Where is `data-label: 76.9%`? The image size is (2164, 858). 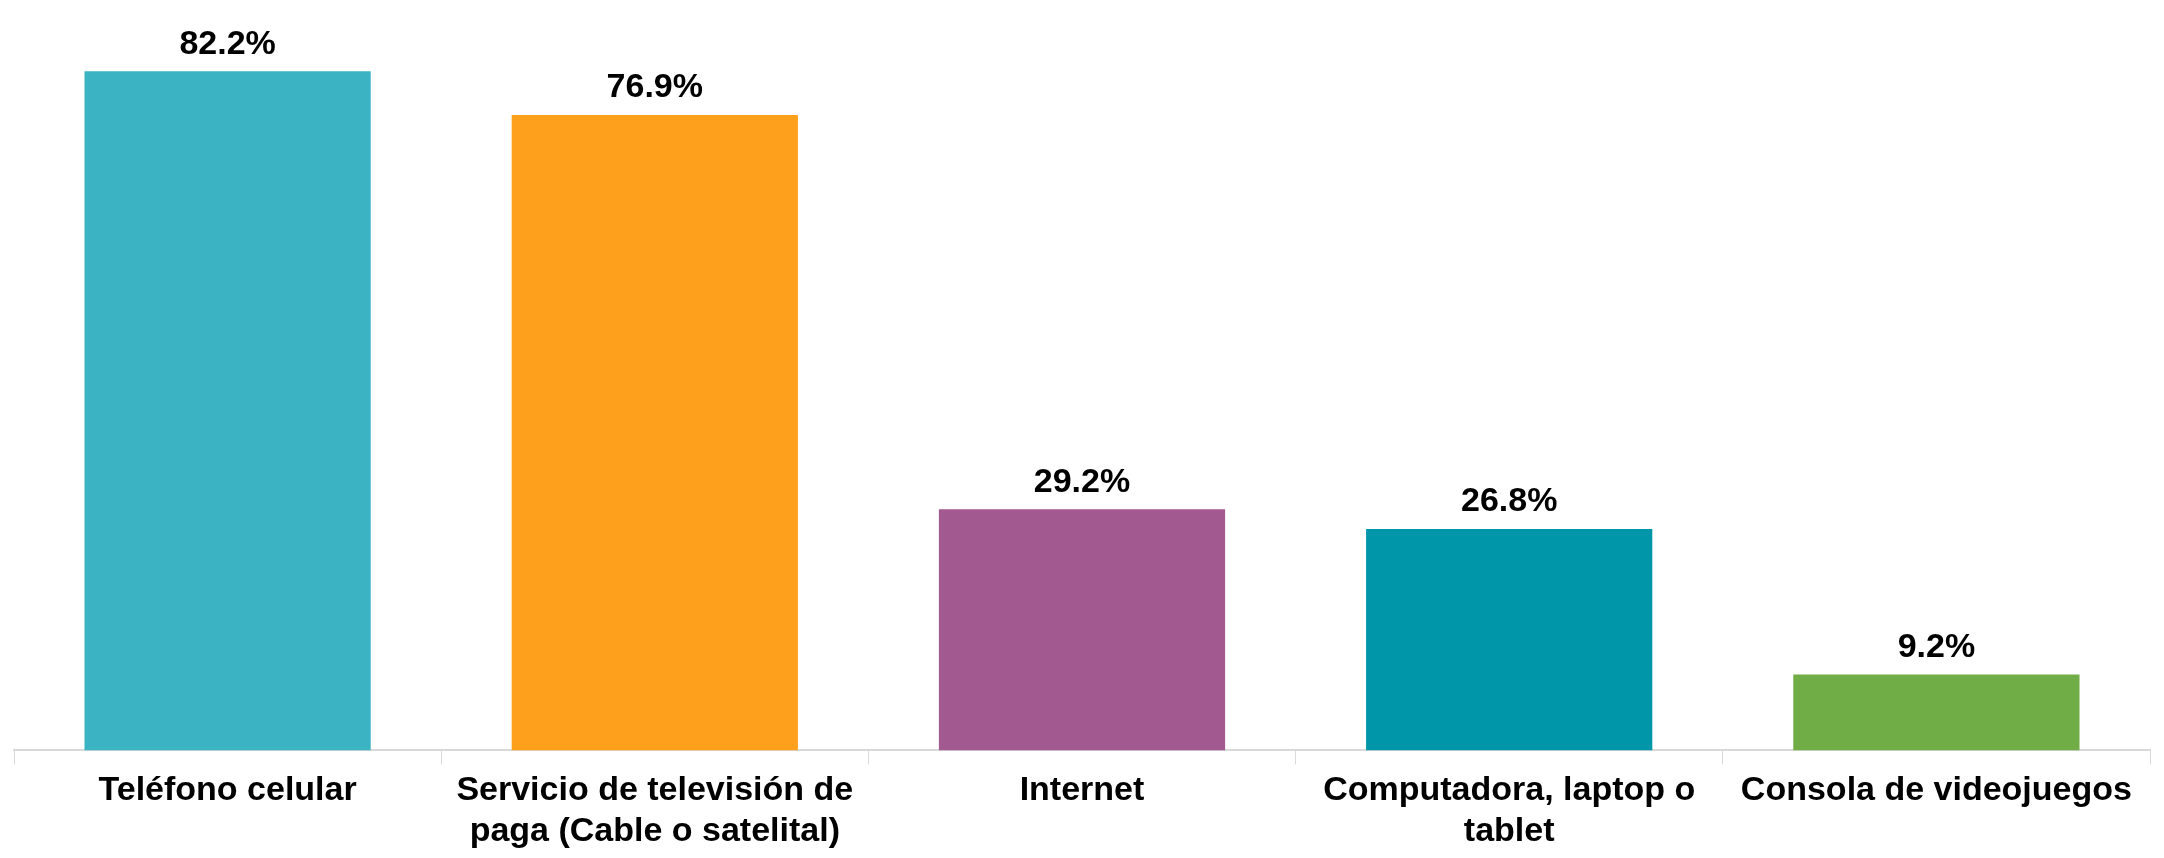 data-label: 76.9% is located at coordinates (654, 85).